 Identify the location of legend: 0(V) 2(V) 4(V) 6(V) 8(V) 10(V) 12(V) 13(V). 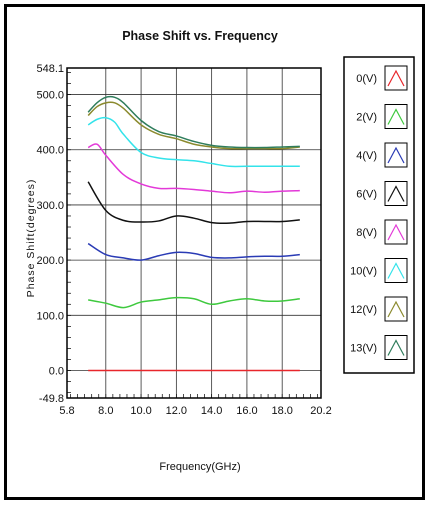
(379, 215).